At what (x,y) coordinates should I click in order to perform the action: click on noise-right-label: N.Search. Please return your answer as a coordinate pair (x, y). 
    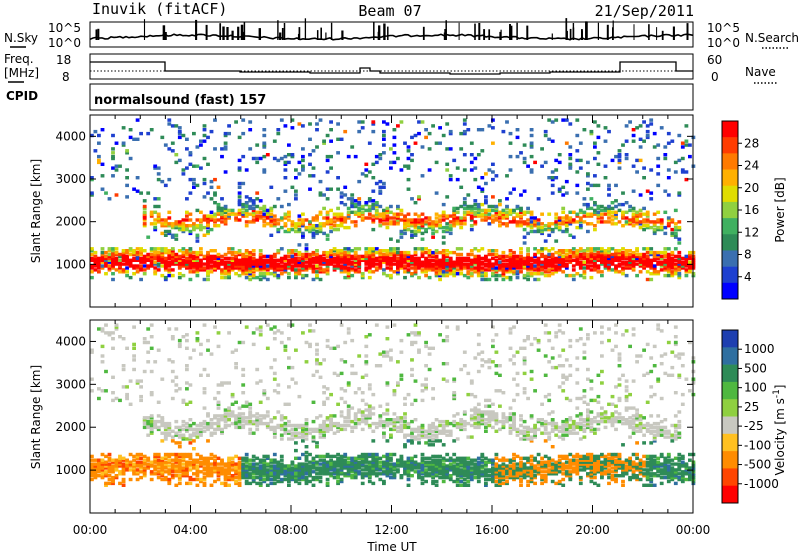
    Looking at the image, I should click on (772, 38).